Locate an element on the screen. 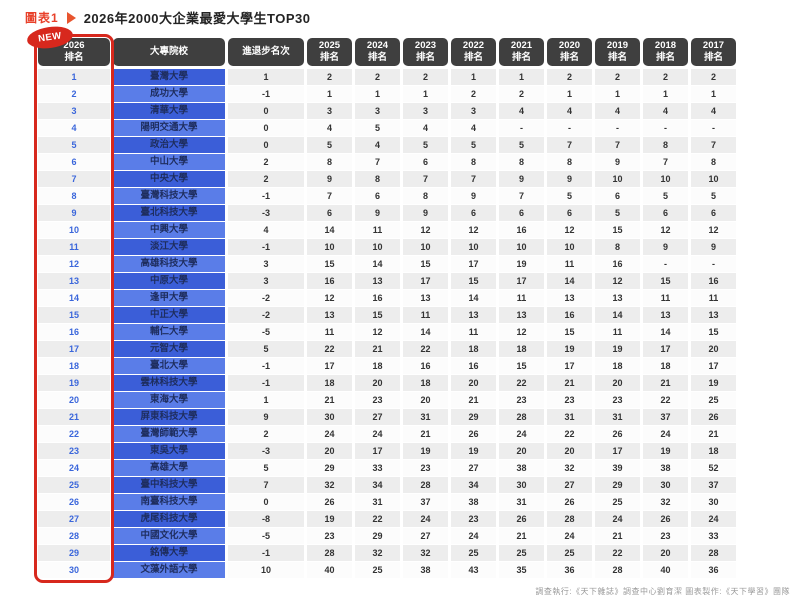  university-cell: 中原大學 is located at coordinates (169, 281).